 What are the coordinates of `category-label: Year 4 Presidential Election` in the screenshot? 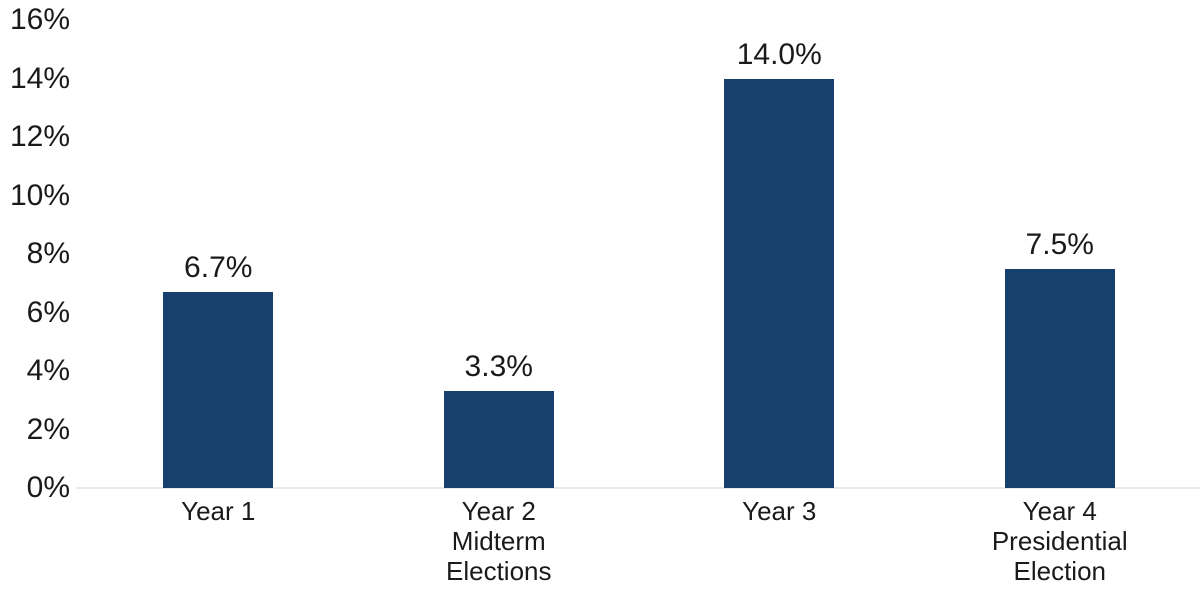 It's located at (1059, 541).